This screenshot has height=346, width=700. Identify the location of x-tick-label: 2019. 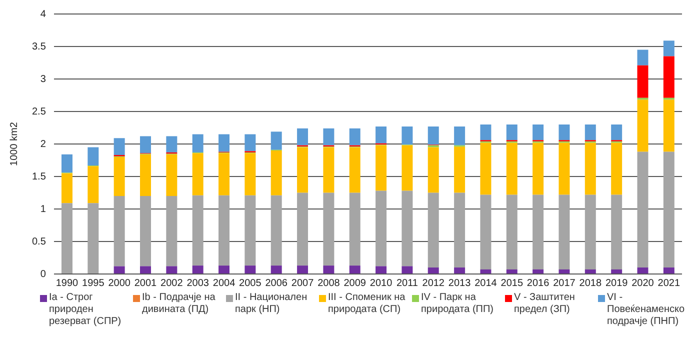
(616, 283).